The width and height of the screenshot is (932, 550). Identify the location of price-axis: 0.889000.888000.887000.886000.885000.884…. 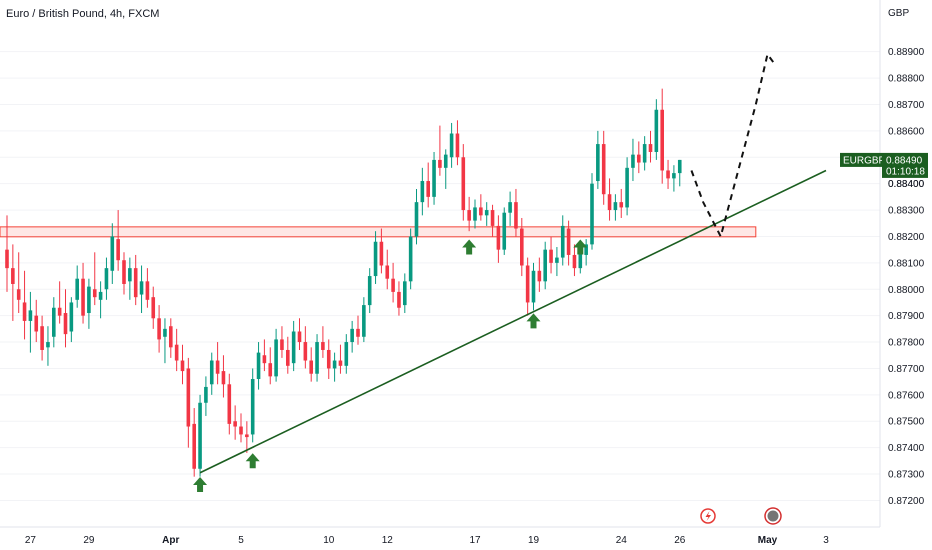
(902, 263).